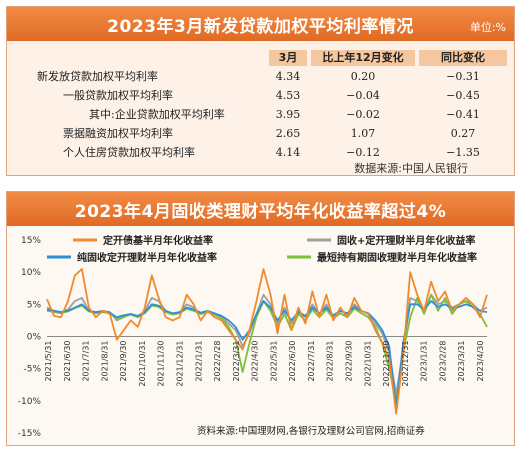 Image resolution: width=524 pixels, height=454 pixels. What do you see at coordinates (411, 168) in the screenshot?
I see `table-source: 数据来源:中国人民银行` at bounding box center [411, 168].